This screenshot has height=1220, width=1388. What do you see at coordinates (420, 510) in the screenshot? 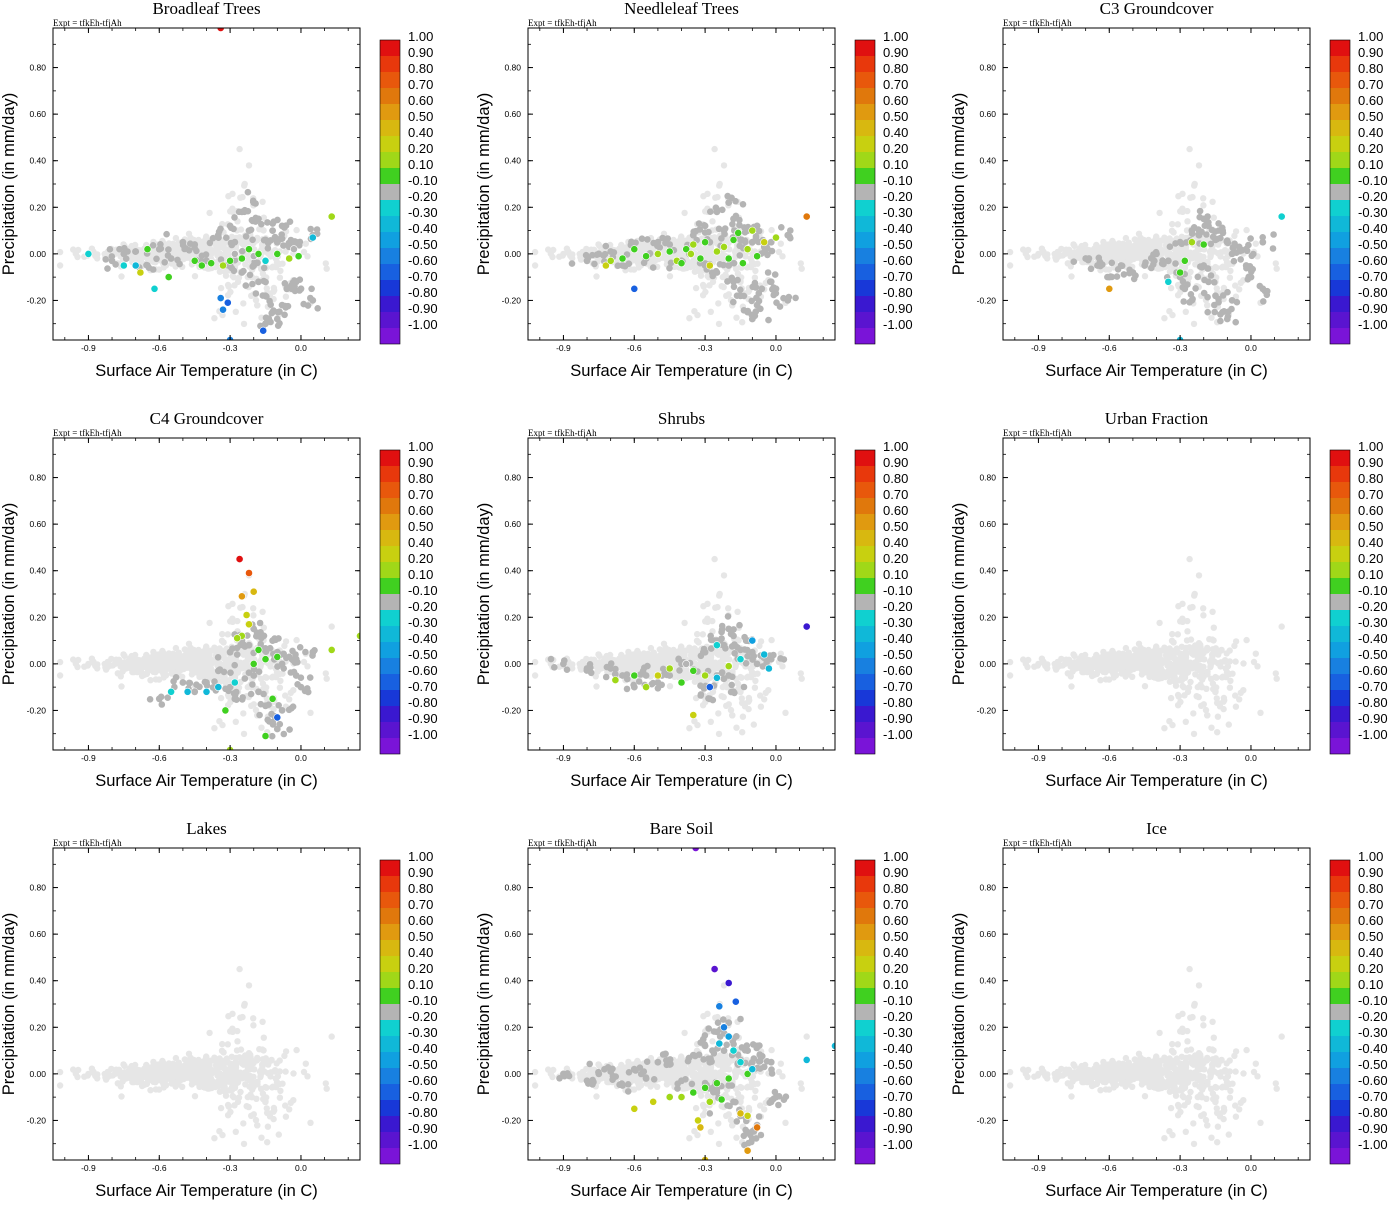
I see `colorbar-label: 0.60` at bounding box center [420, 510].